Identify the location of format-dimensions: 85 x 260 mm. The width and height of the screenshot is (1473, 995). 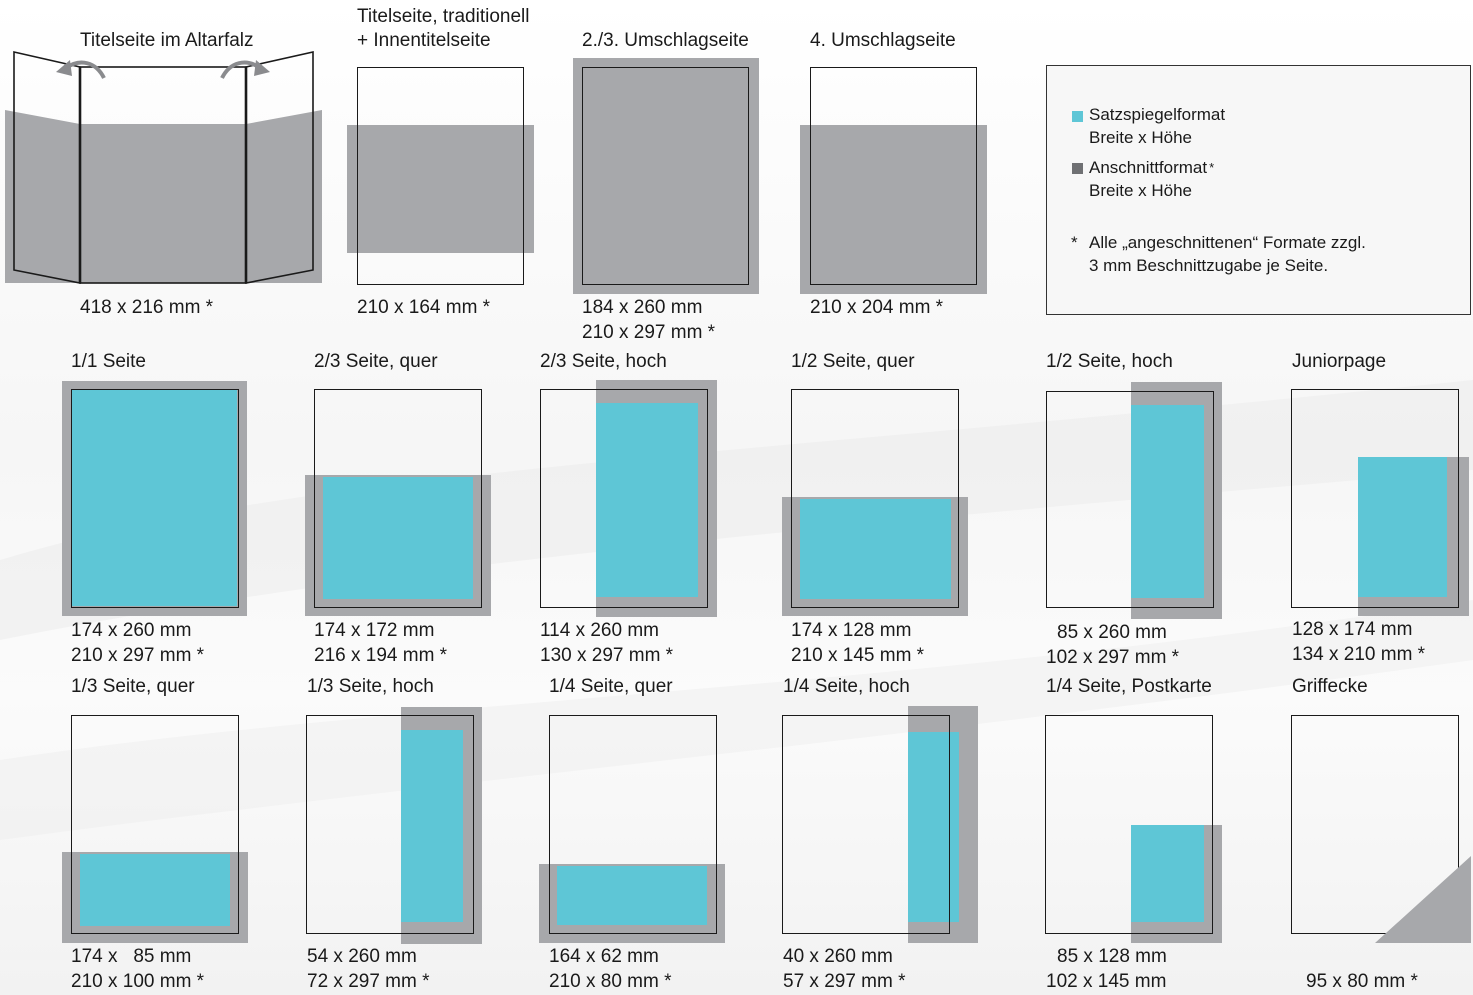
(1112, 632).